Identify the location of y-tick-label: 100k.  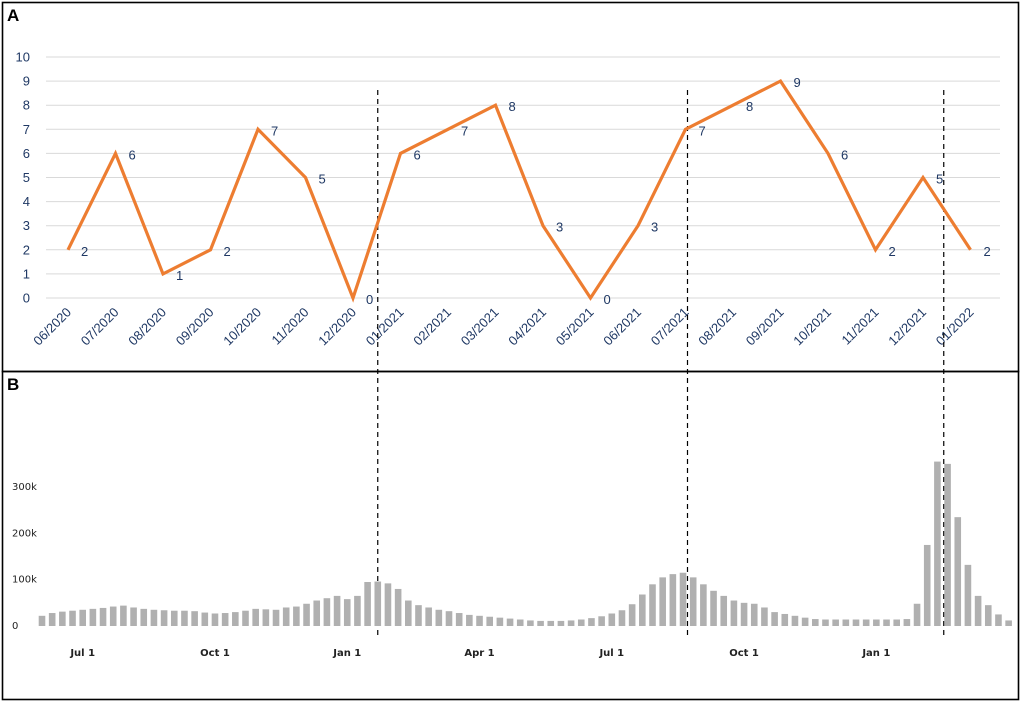
(24, 580).